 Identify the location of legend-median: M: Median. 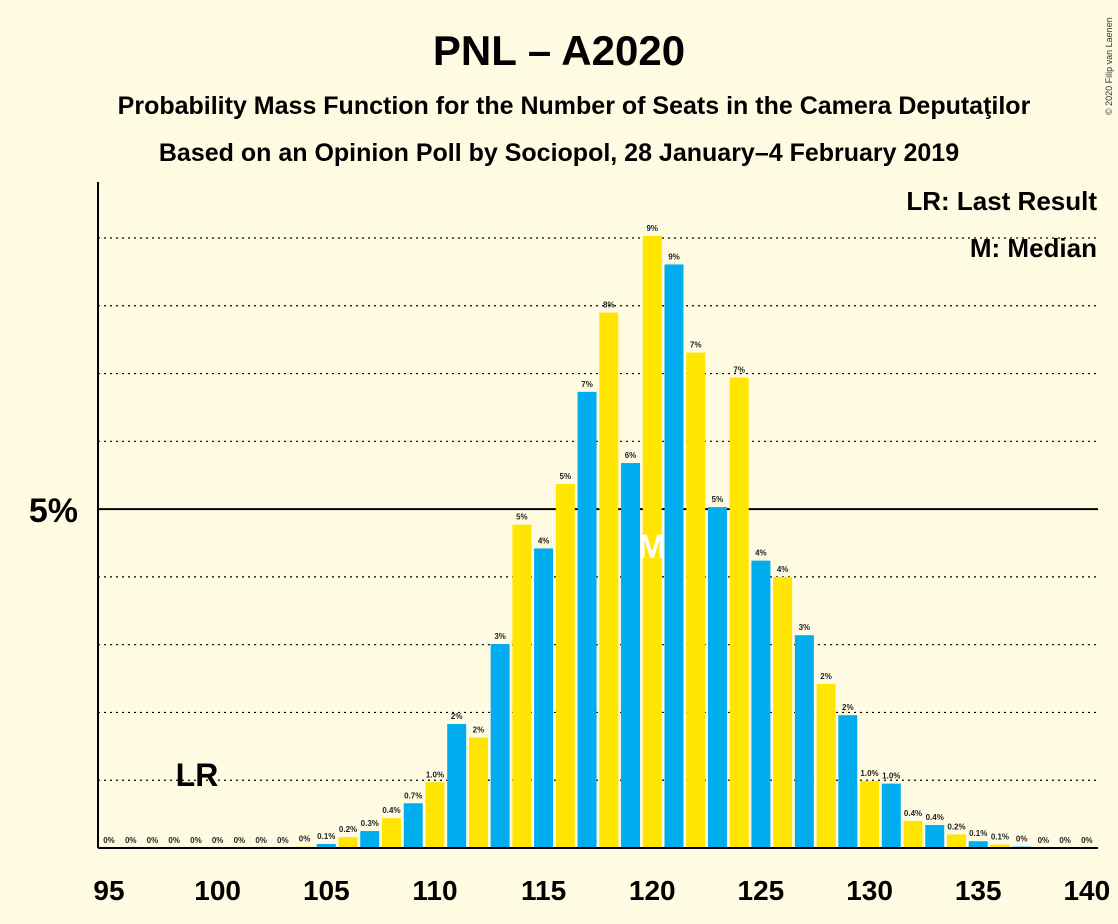
(1033, 248).